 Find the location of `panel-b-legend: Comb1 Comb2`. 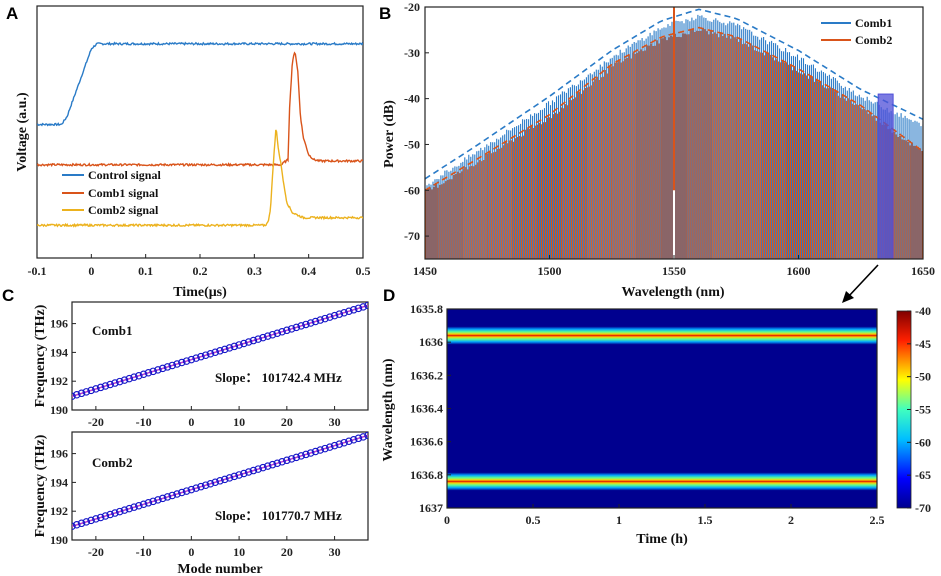

panel-b-legend: Comb1 Comb2 is located at coordinates (868, 30).